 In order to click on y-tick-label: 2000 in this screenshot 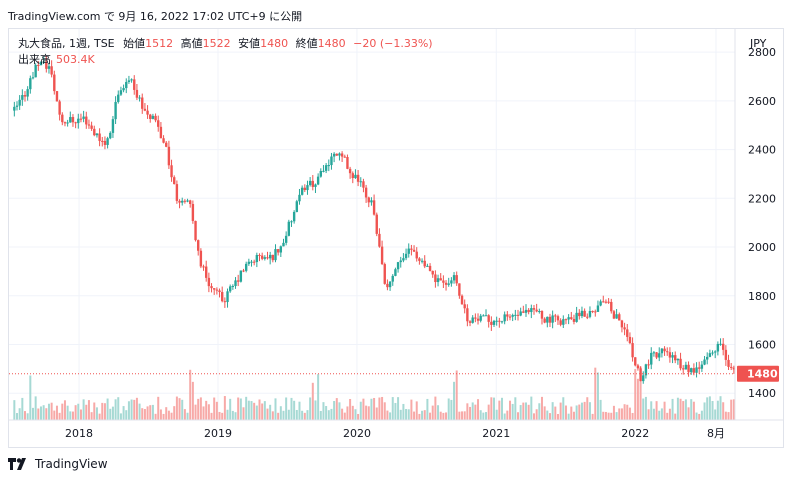, I will do `click(762, 247)`.